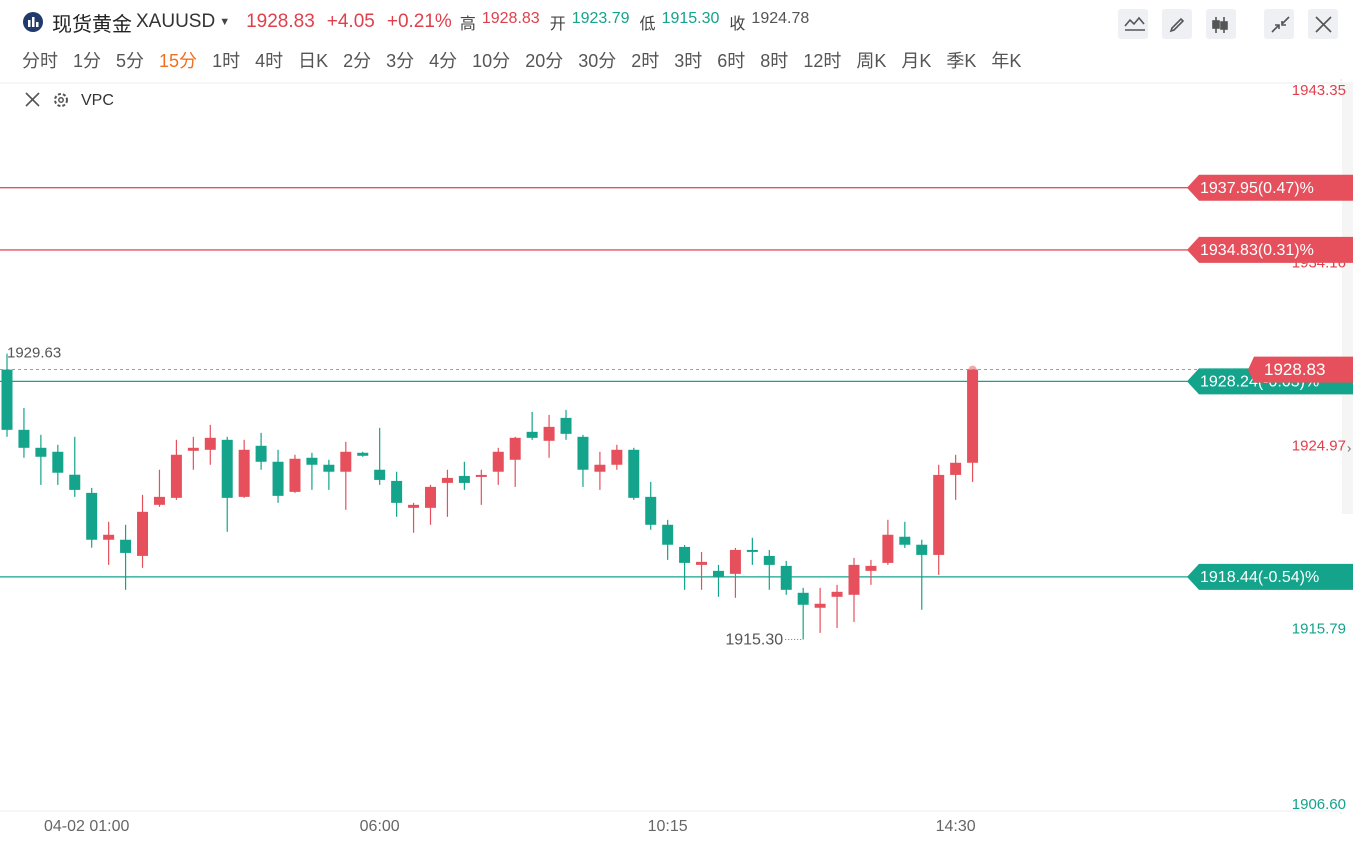  Describe the element at coordinates (467, 24) in the screenshot. I see `stat-label: 高` at that location.